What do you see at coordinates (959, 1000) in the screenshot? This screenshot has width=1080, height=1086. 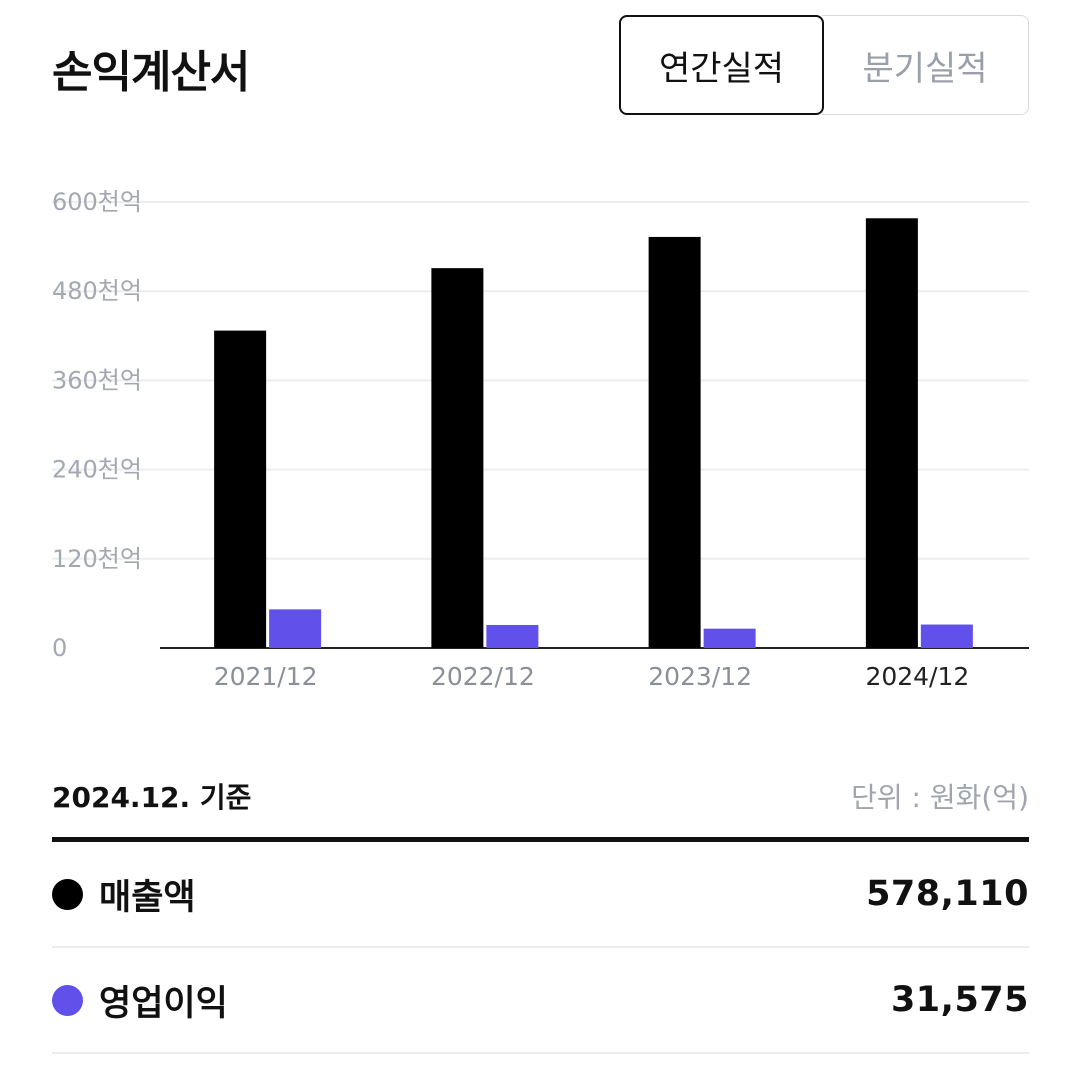 I see `operating-profit-value: 31,575` at bounding box center [959, 1000].